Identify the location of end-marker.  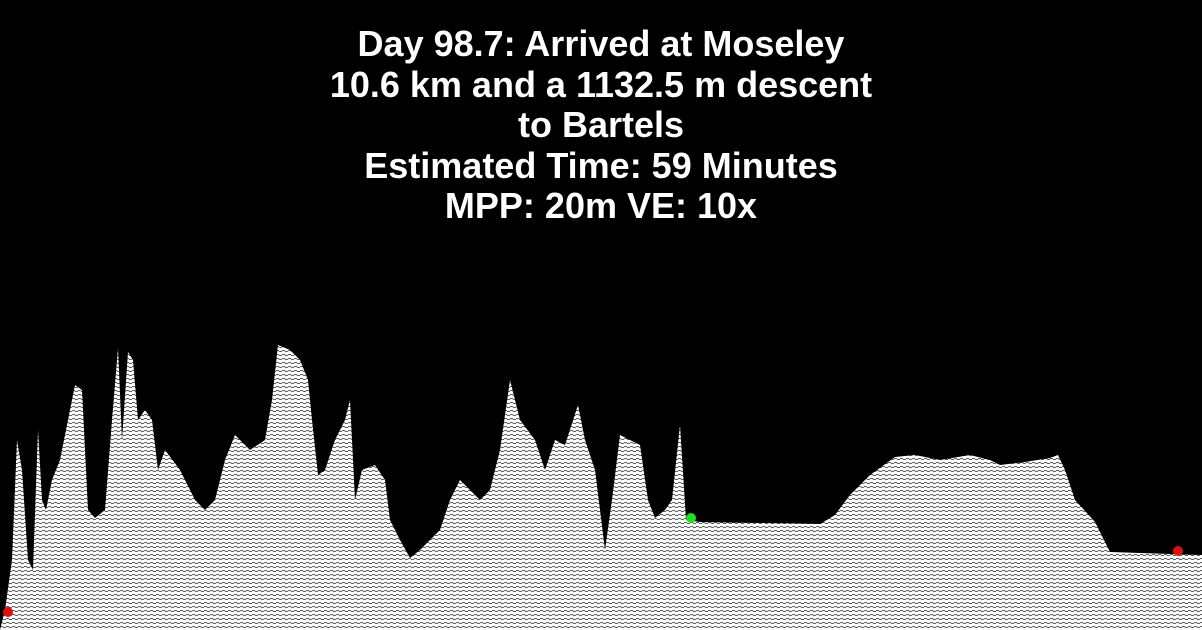
(1178, 551).